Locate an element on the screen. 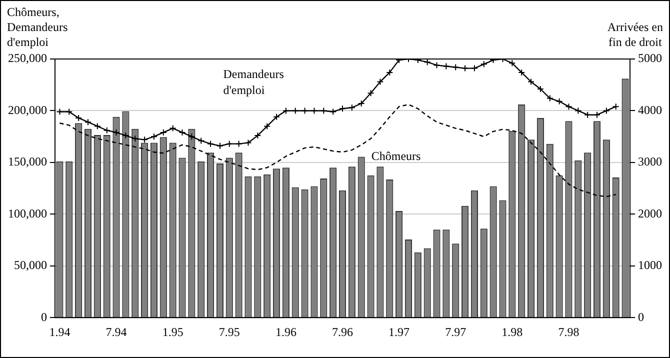 This screenshot has height=358, width=670. x-tick-label: 1.95 is located at coordinates (173, 331).